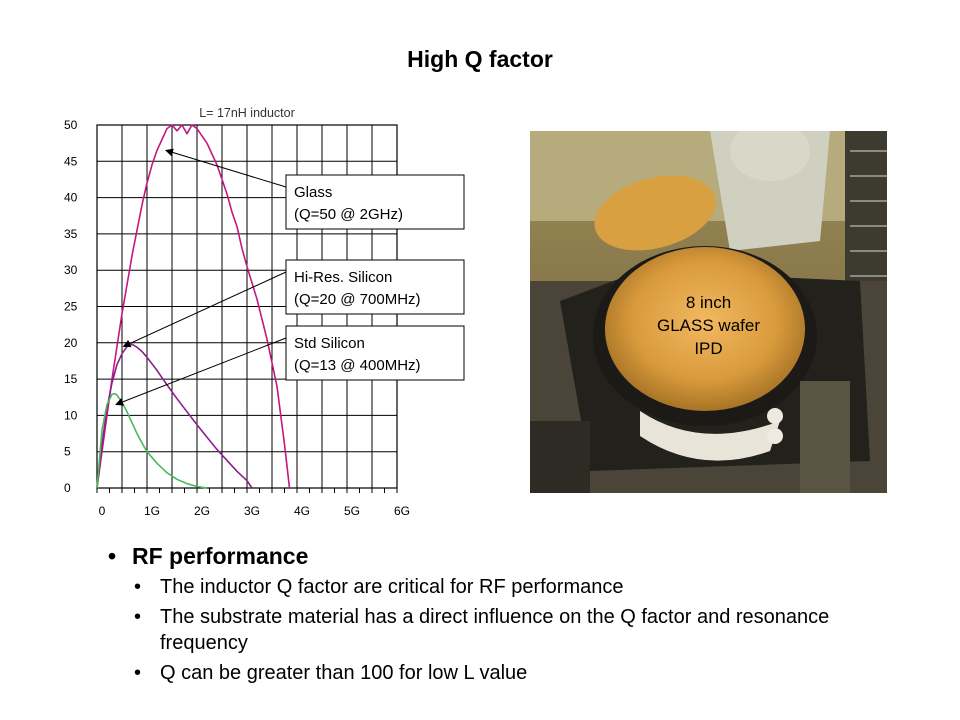 This screenshot has width=960, height=720. What do you see at coordinates (708, 348) in the screenshot?
I see `photo-caption-line3: IPD` at bounding box center [708, 348].